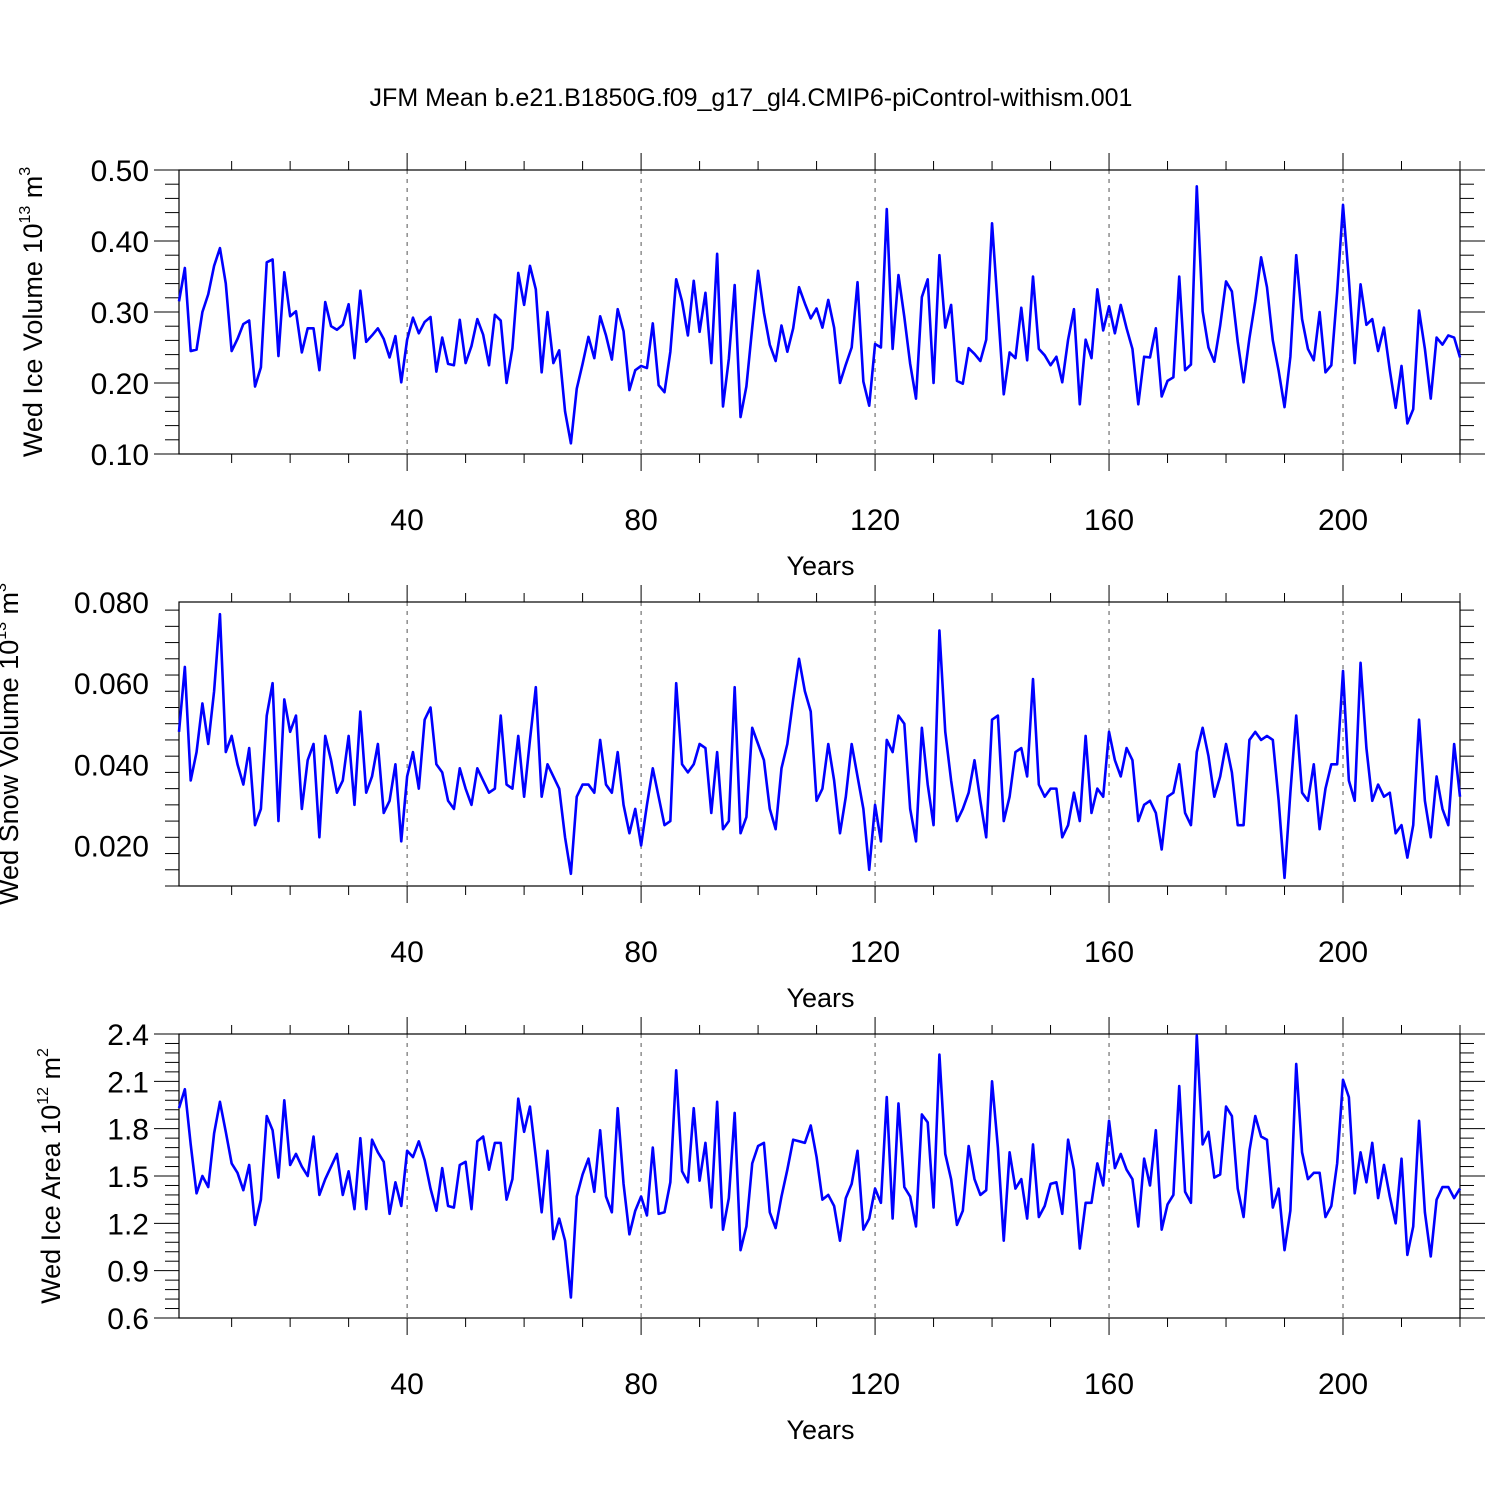 The height and width of the screenshot is (1500, 1500). What do you see at coordinates (128, 1224) in the screenshot?
I see `y-tick-label: 1.2` at bounding box center [128, 1224].